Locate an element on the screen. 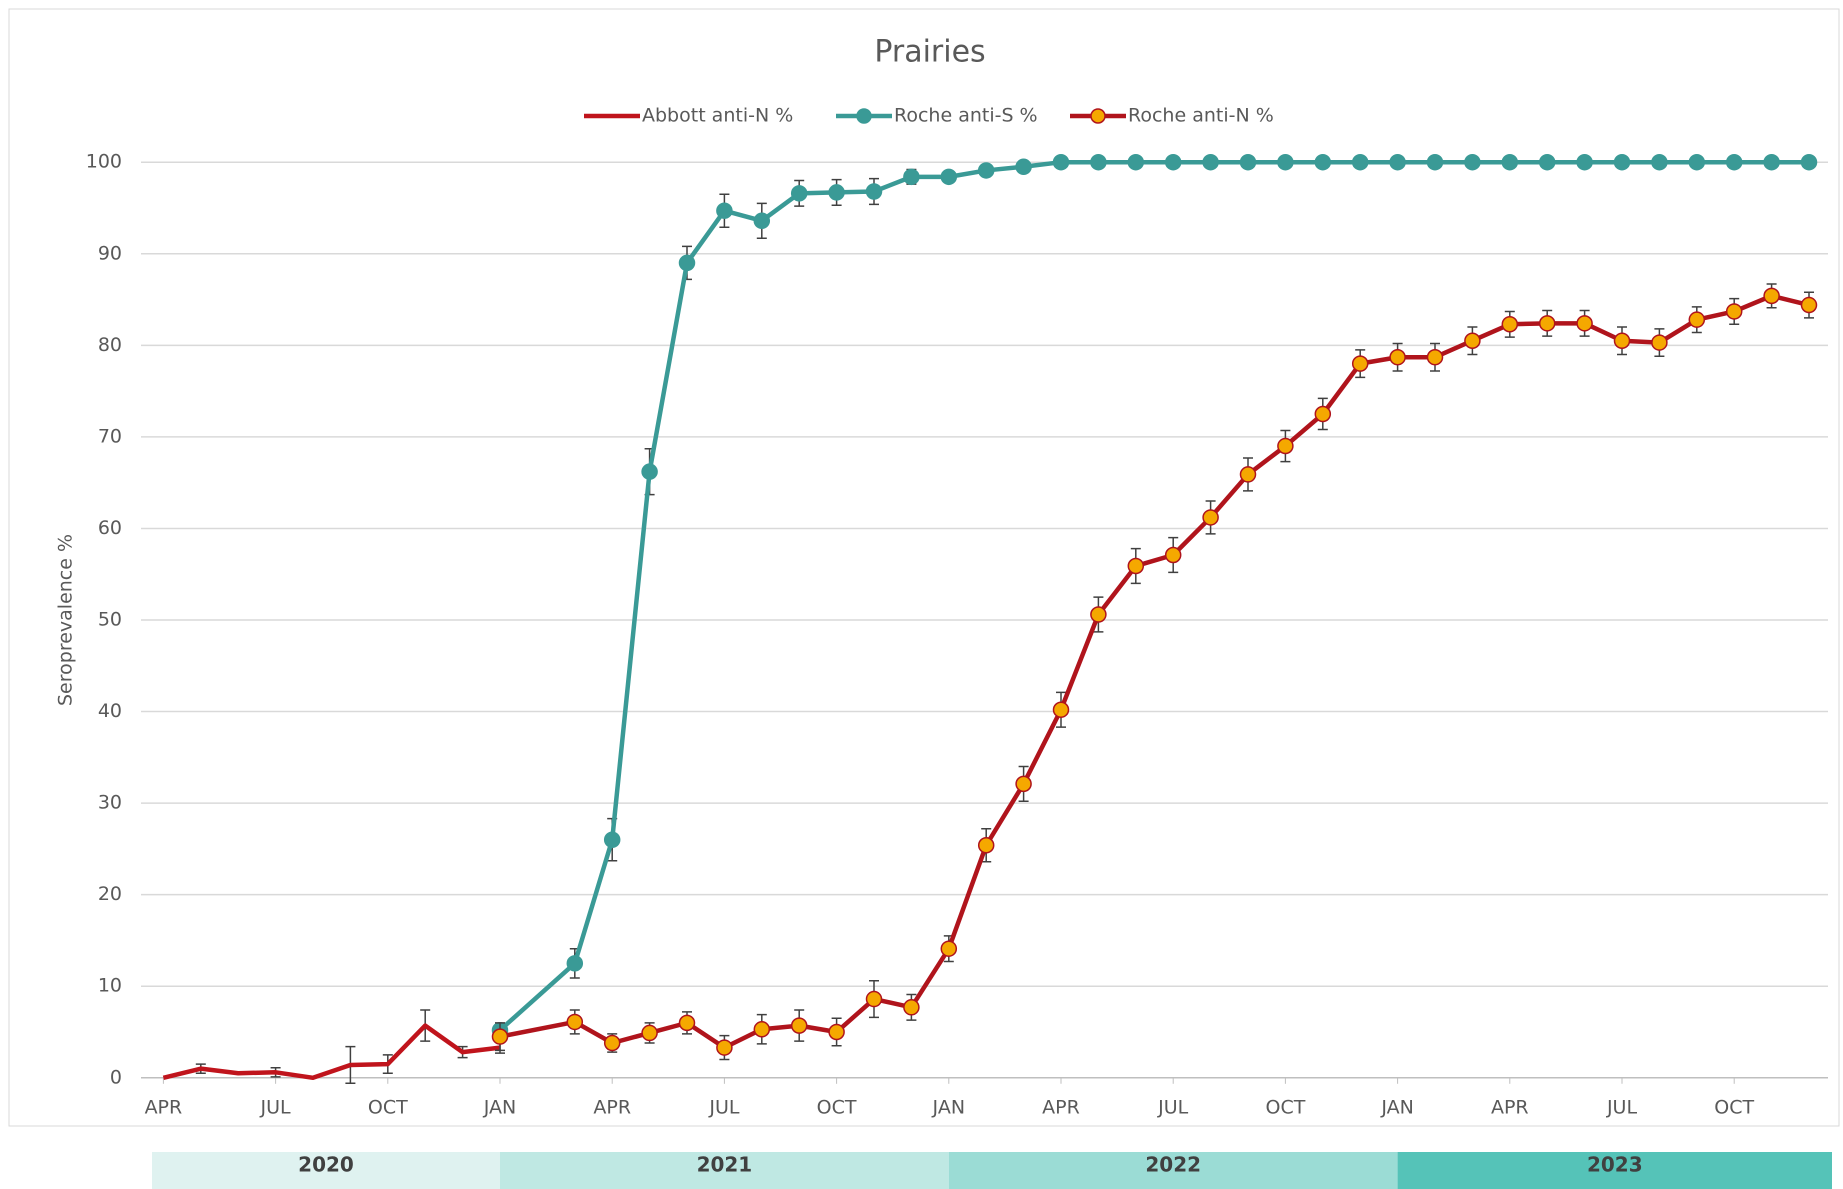  chart-title: Prairies is located at coordinates (929, 52).